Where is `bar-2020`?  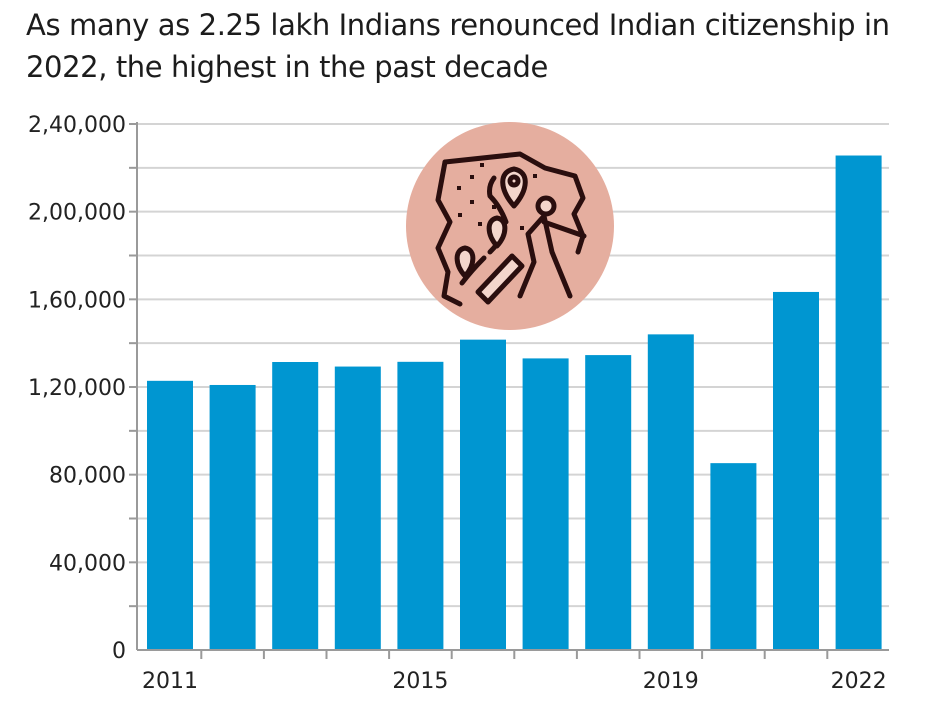
bar-2020 is located at coordinates (733, 556).